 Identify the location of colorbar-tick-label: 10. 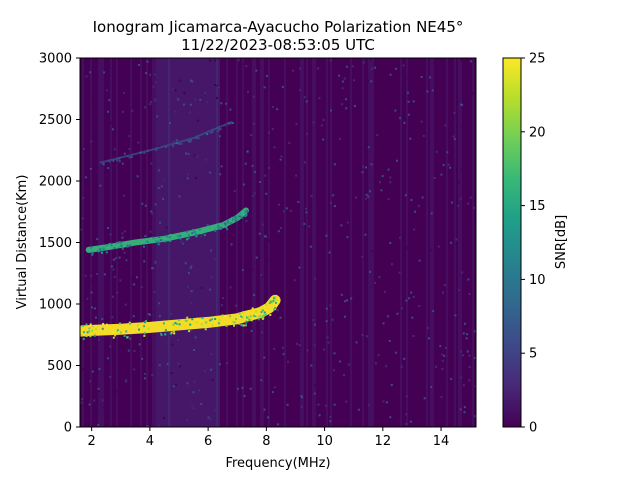
(537, 280).